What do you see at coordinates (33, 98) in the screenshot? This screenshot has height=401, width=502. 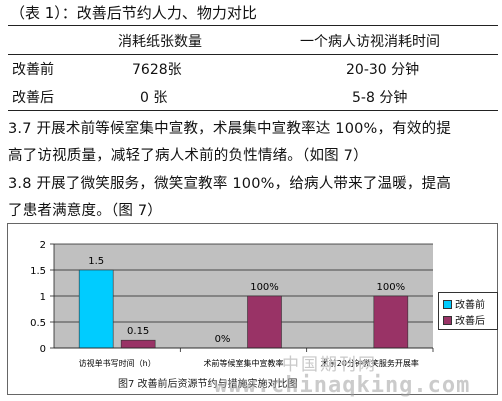 I see `row-after-label: 改善后` at bounding box center [33, 98].